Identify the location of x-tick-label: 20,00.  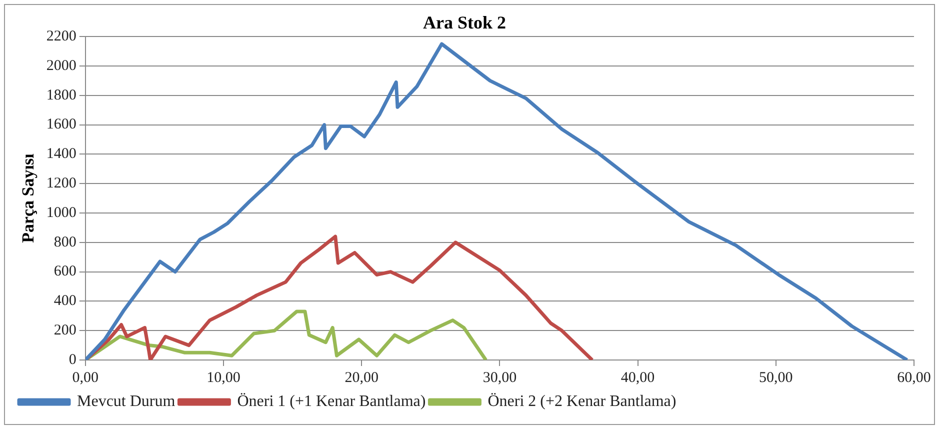
(361, 378).